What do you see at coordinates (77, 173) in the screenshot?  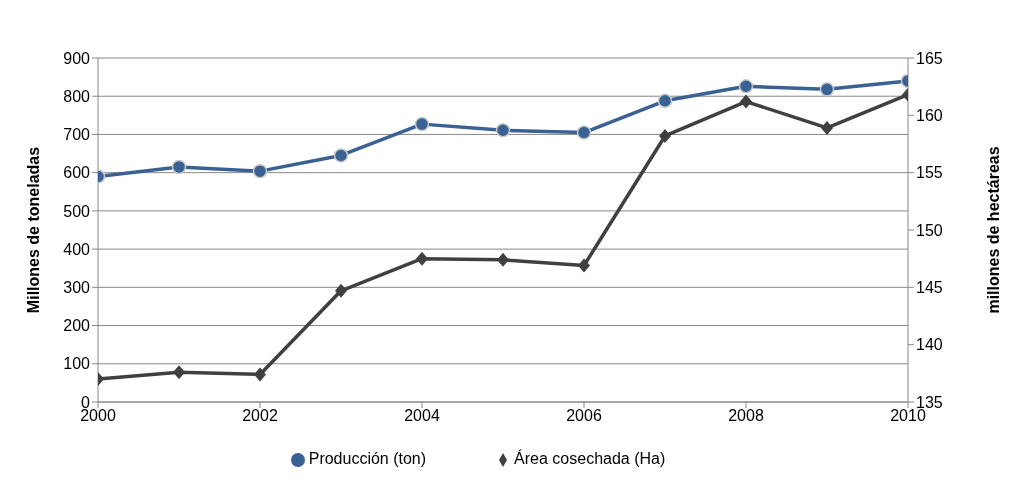 I see `y-tick-label: 600` at bounding box center [77, 173].